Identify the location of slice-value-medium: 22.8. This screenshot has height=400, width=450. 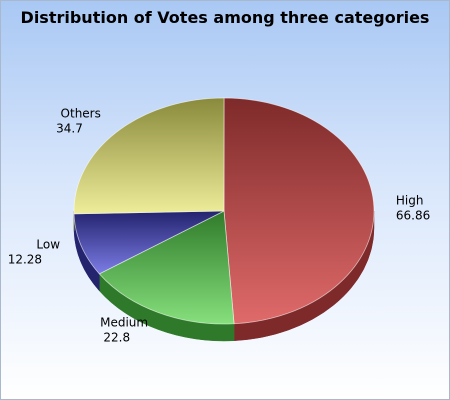
(116, 338).